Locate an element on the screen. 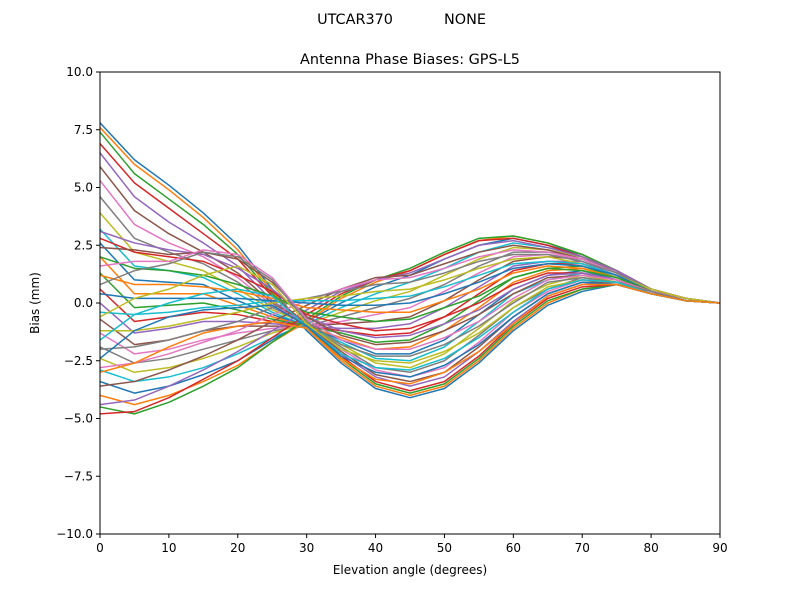 The image size is (800, 600). y-axis-ticks: −10.0 −7.5 −5.0 −2.5 0.0 2.5 5.0 7.5 10.0 is located at coordinates (78, 303).